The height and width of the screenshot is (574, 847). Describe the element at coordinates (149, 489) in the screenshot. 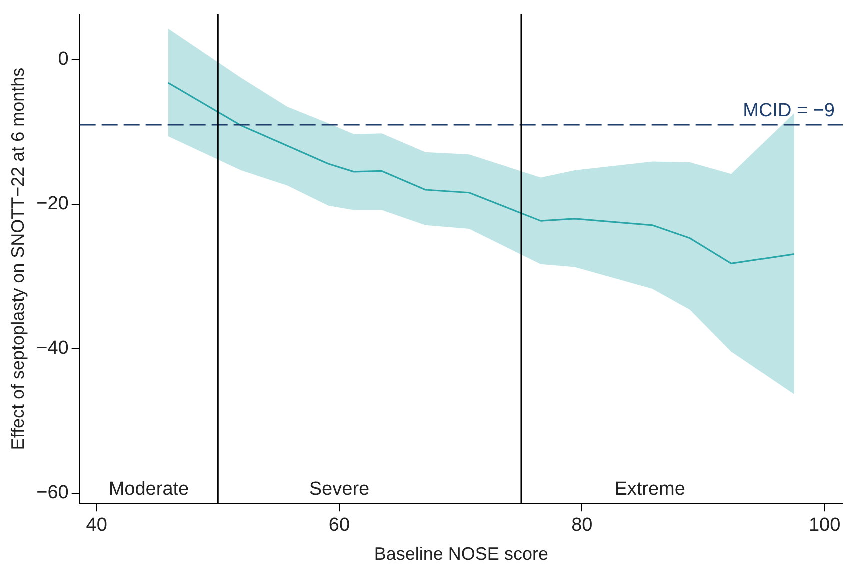

I see `annotation: Moderate` at that location.